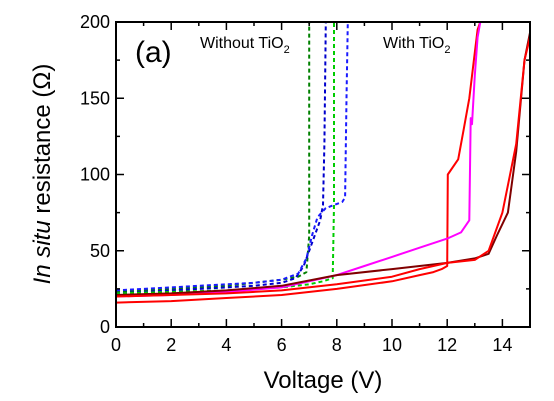 This screenshot has height=401, width=554. Describe the element at coordinates (392, 345) in the screenshot. I see `x-tick-label: 10` at that location.